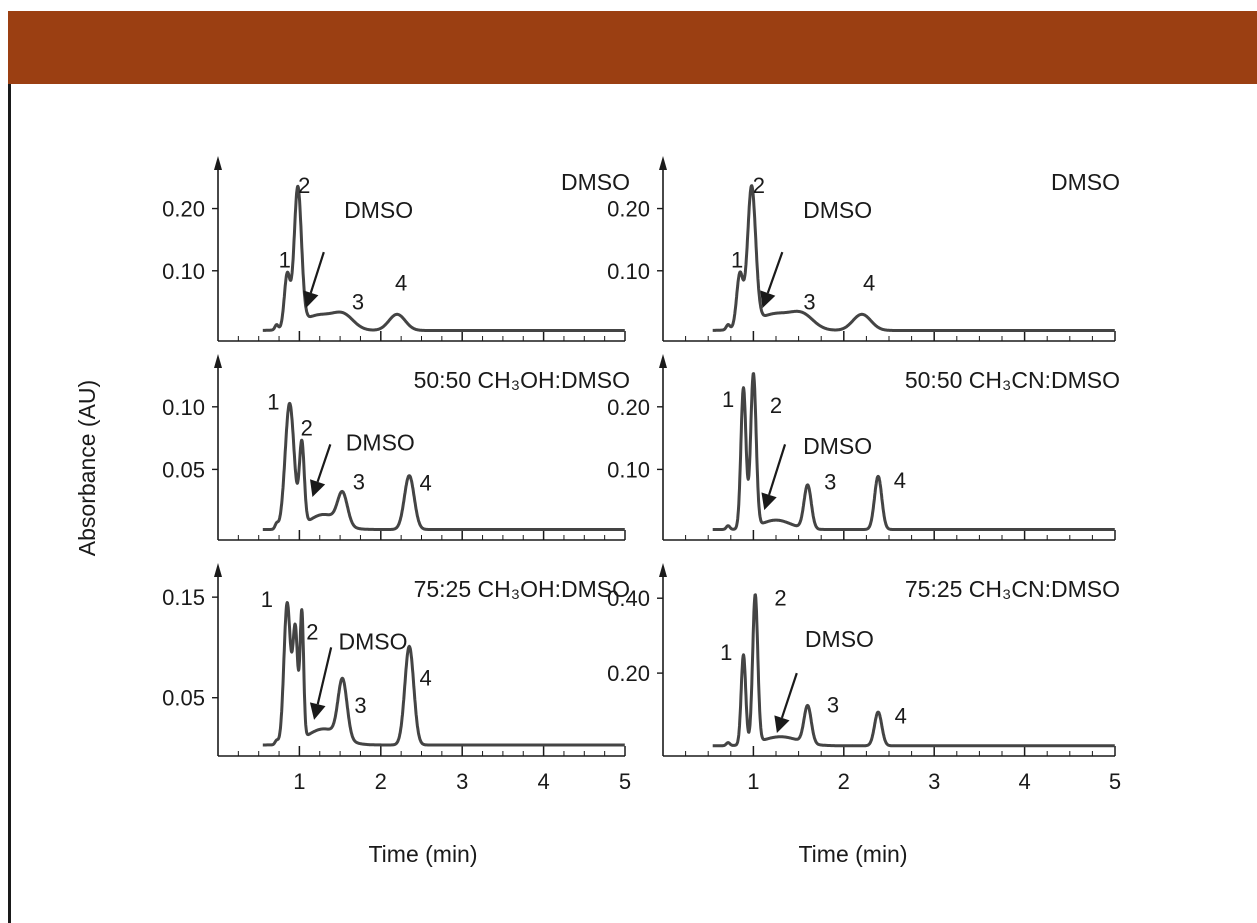 This screenshot has height=923, width=1257. I want to click on x-axis-label-left: Time (min), so click(422, 854).